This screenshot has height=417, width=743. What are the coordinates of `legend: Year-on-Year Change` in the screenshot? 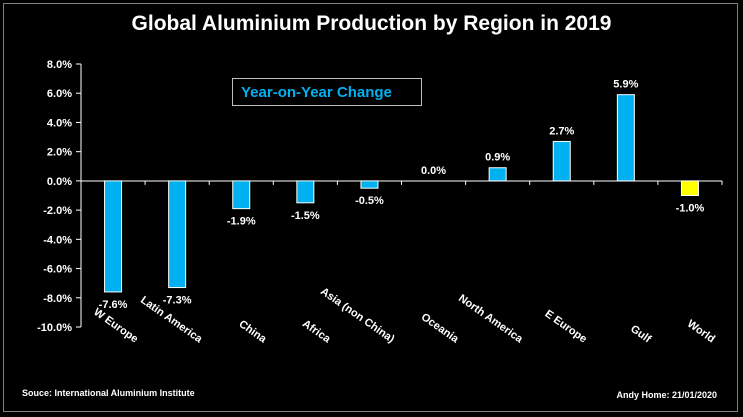 It's located at (327, 92).